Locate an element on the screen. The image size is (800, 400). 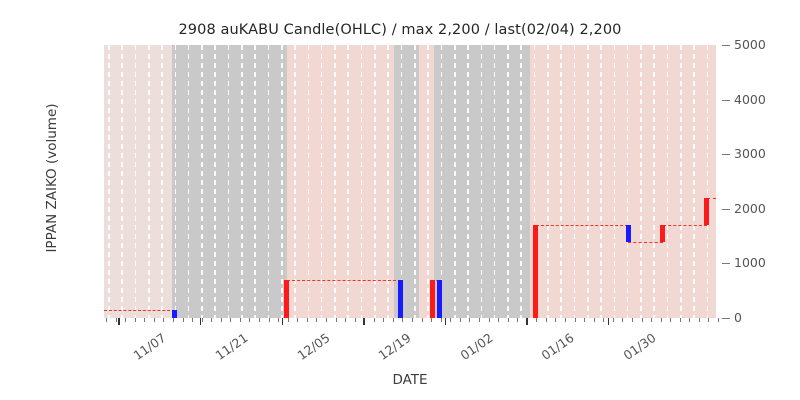
y-tick-label: 4000 is located at coordinates (744, 100).